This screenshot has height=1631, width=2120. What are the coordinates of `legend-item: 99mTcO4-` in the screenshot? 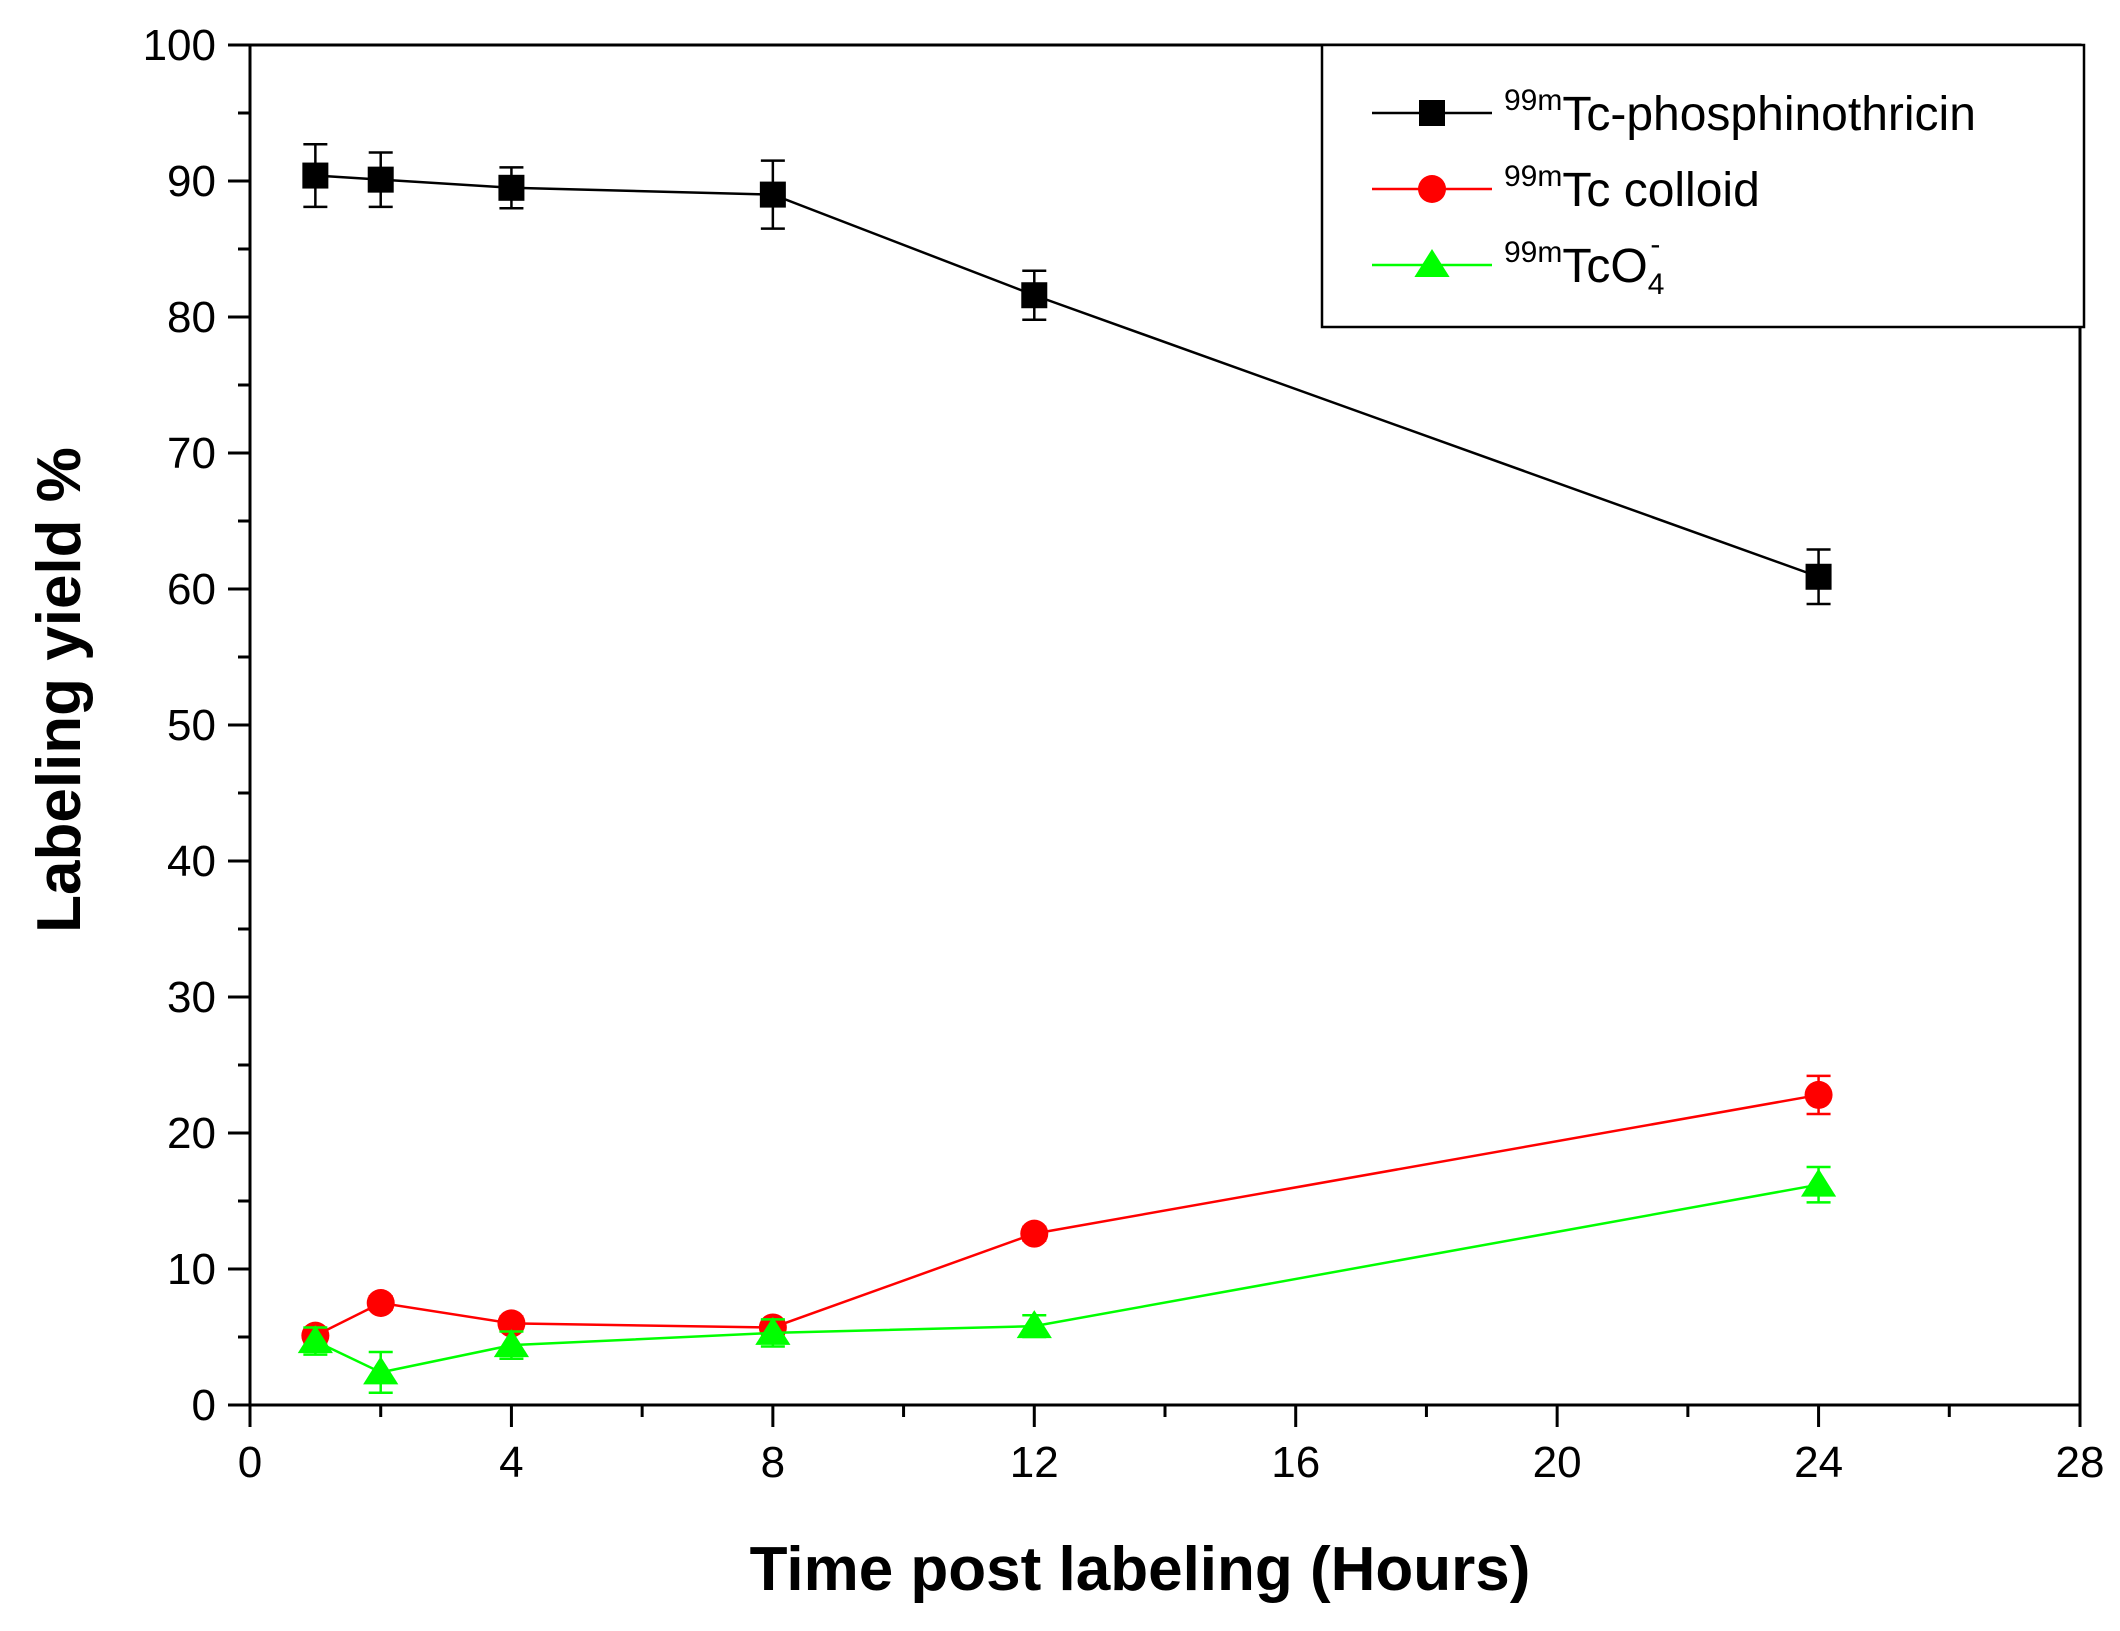 It's located at (1518, 264).